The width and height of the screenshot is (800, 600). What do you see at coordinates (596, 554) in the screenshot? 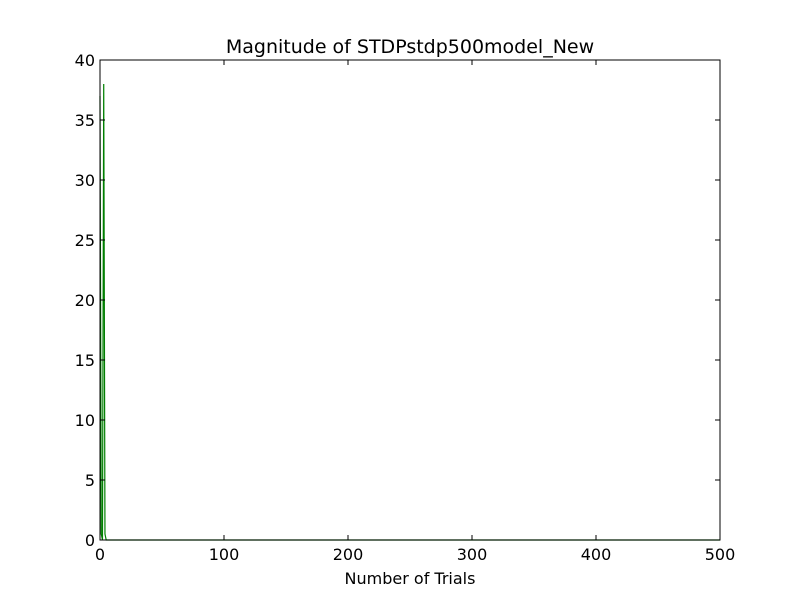
I see `x-tick-label: 400` at bounding box center [596, 554].